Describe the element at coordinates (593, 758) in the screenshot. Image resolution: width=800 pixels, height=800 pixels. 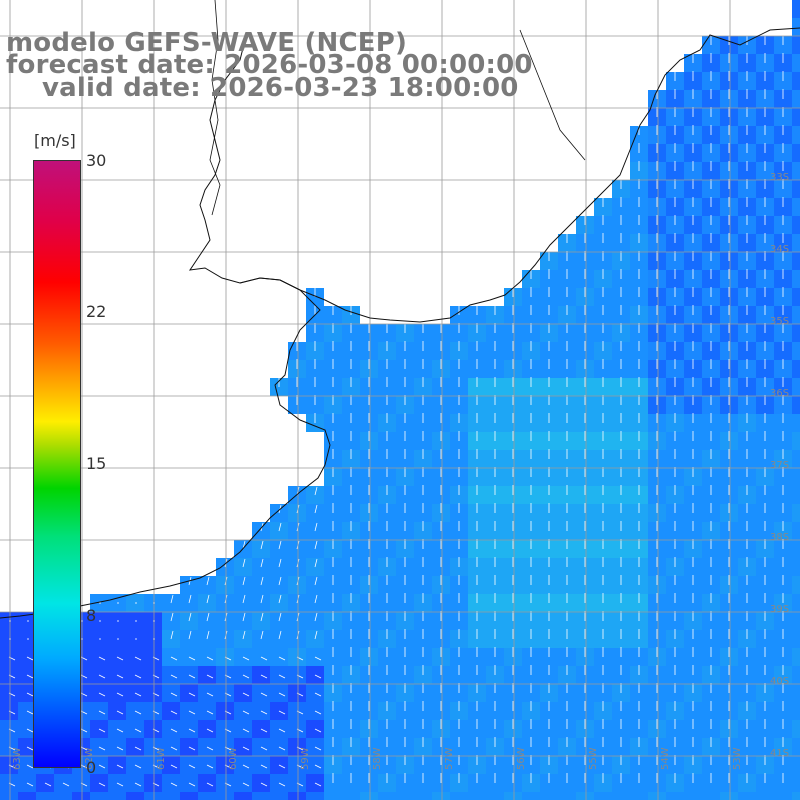
I see `lon-label: 55W` at that location.